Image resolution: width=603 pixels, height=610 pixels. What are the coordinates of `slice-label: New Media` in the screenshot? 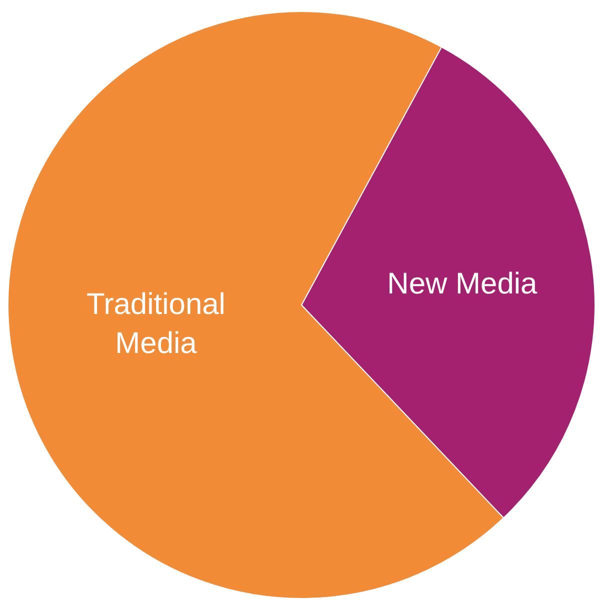 It's located at (462, 283).